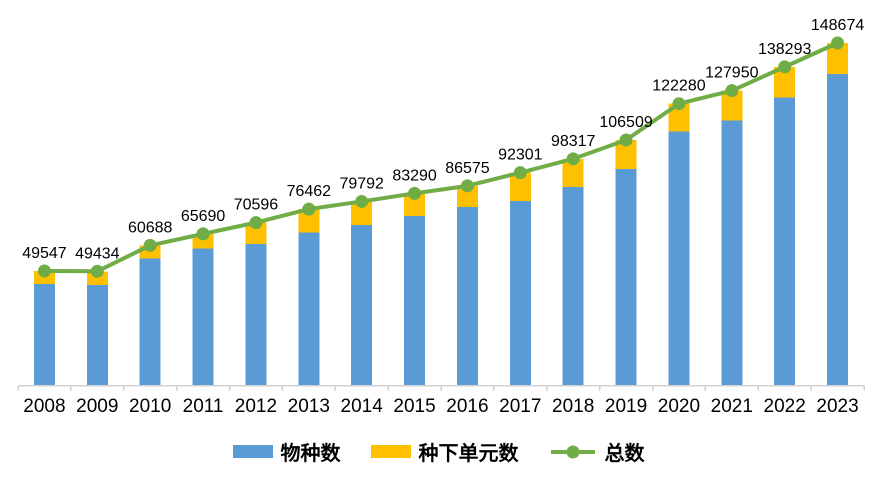 The width and height of the screenshot is (877, 477). Describe the element at coordinates (256, 205) in the screenshot. I see `total-data-label: 70596` at that location.